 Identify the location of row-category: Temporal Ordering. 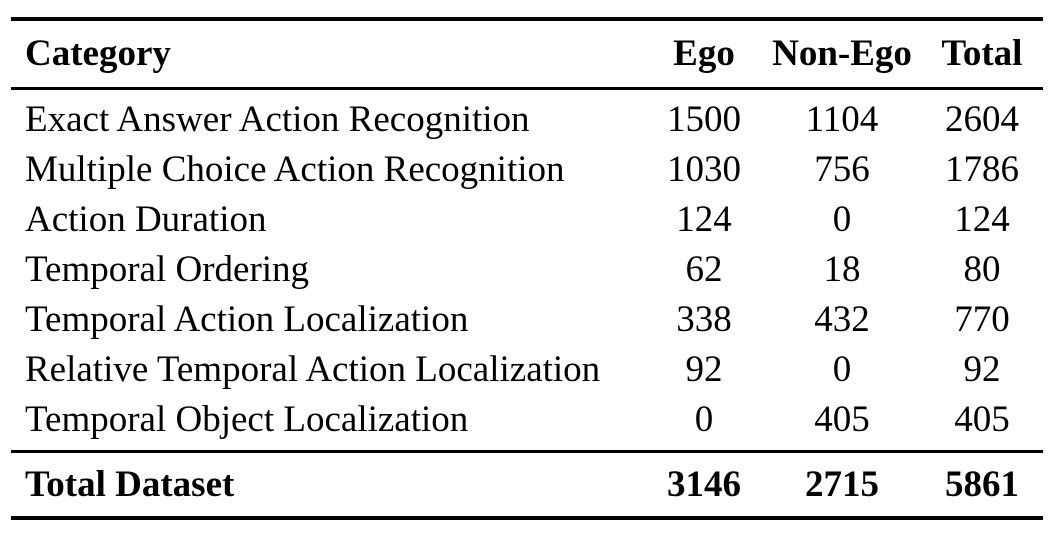
(167, 269).